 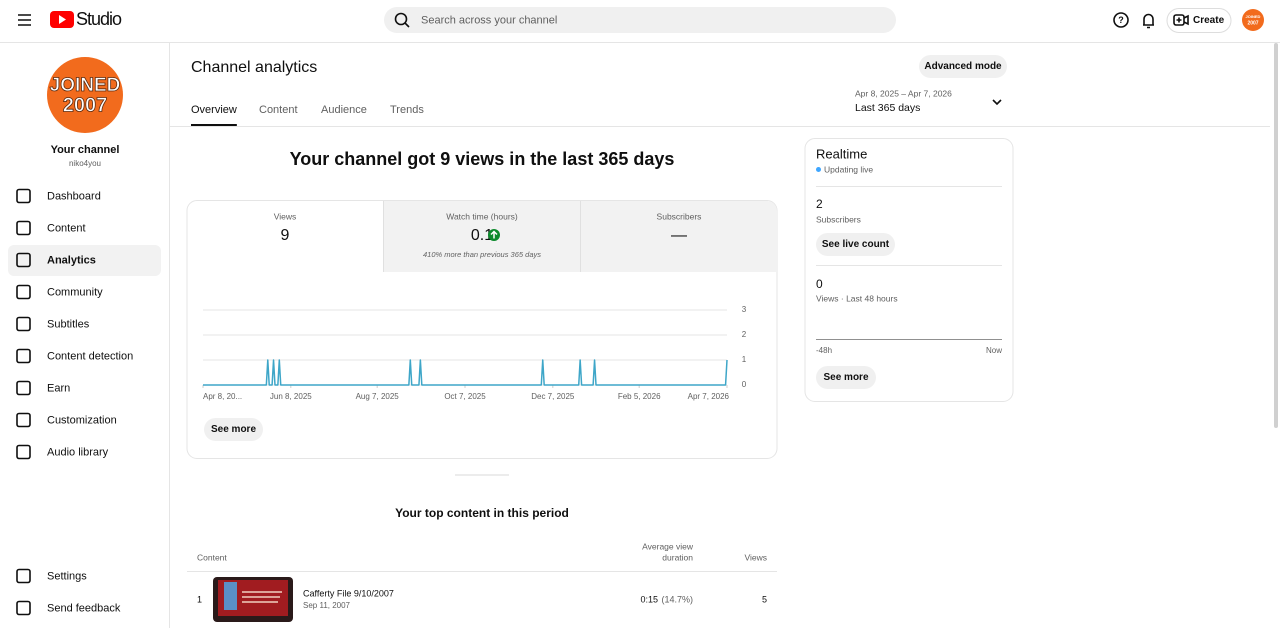 I want to click on channel-avatar: JOINED 2007, so click(x=85, y=95).